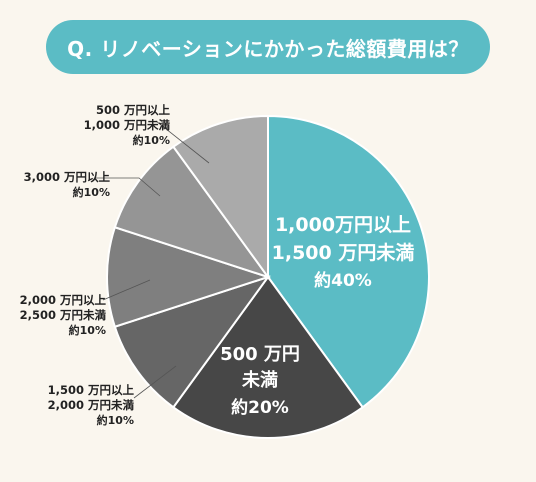  I want to click on slice-label-under-500: 500 万円 未満 約20%, so click(260, 382).